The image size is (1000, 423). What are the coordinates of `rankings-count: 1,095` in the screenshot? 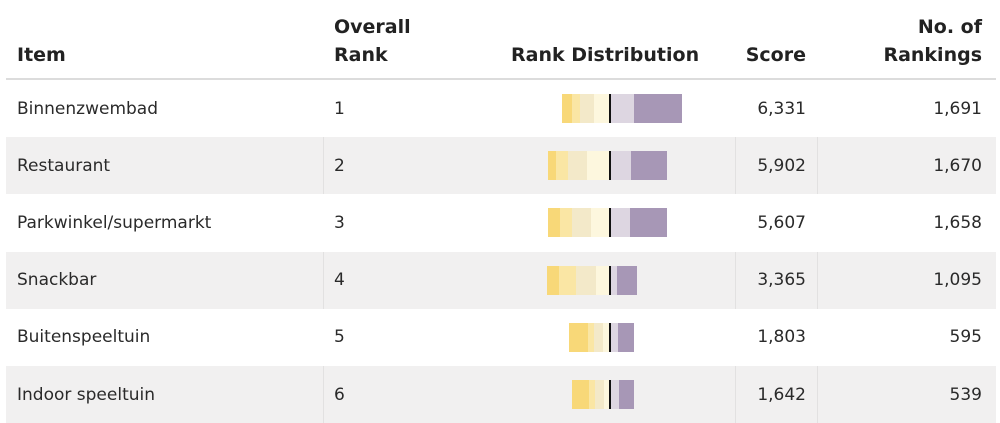 It's located at (957, 280).